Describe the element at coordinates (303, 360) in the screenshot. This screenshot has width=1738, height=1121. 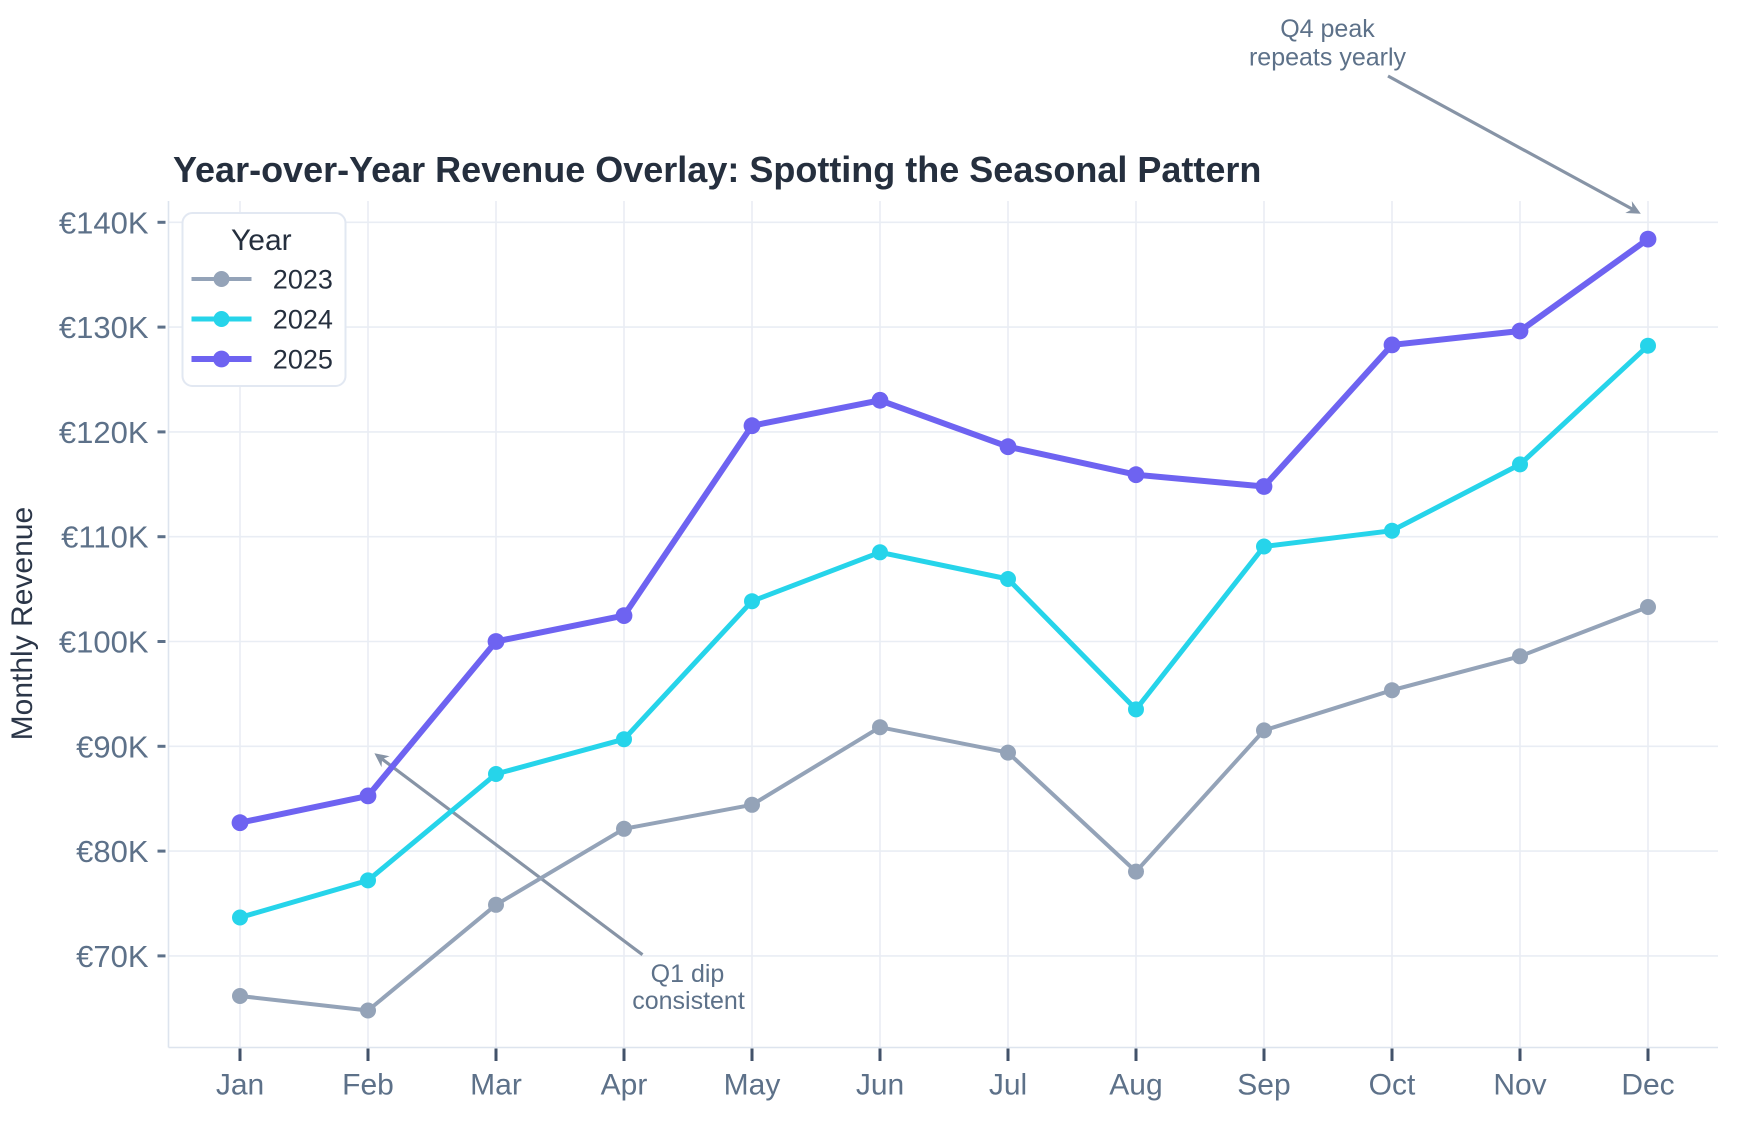
I see `svg-text: 2025` at that location.